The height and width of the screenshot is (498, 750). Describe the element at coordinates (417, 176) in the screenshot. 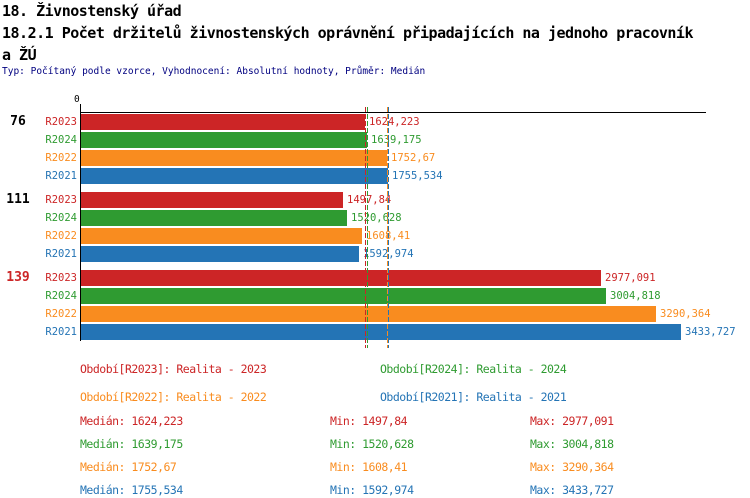

I see `bar-value-label: 1755,534` at that location.